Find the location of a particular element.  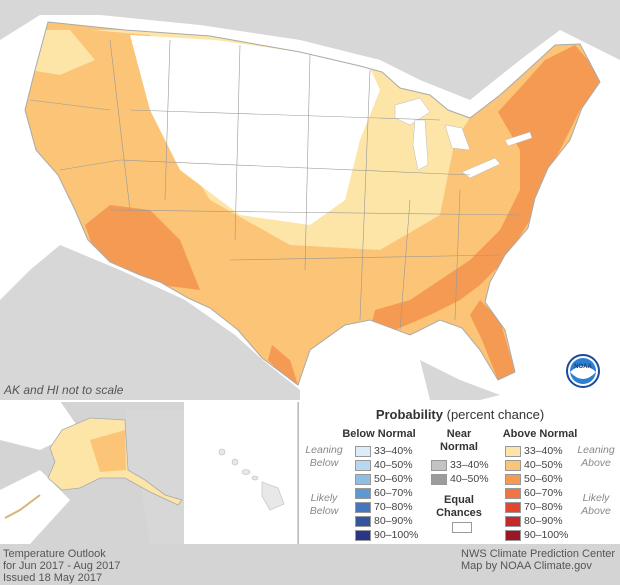

above-normal-row: 80–90% is located at coordinates (534, 521).